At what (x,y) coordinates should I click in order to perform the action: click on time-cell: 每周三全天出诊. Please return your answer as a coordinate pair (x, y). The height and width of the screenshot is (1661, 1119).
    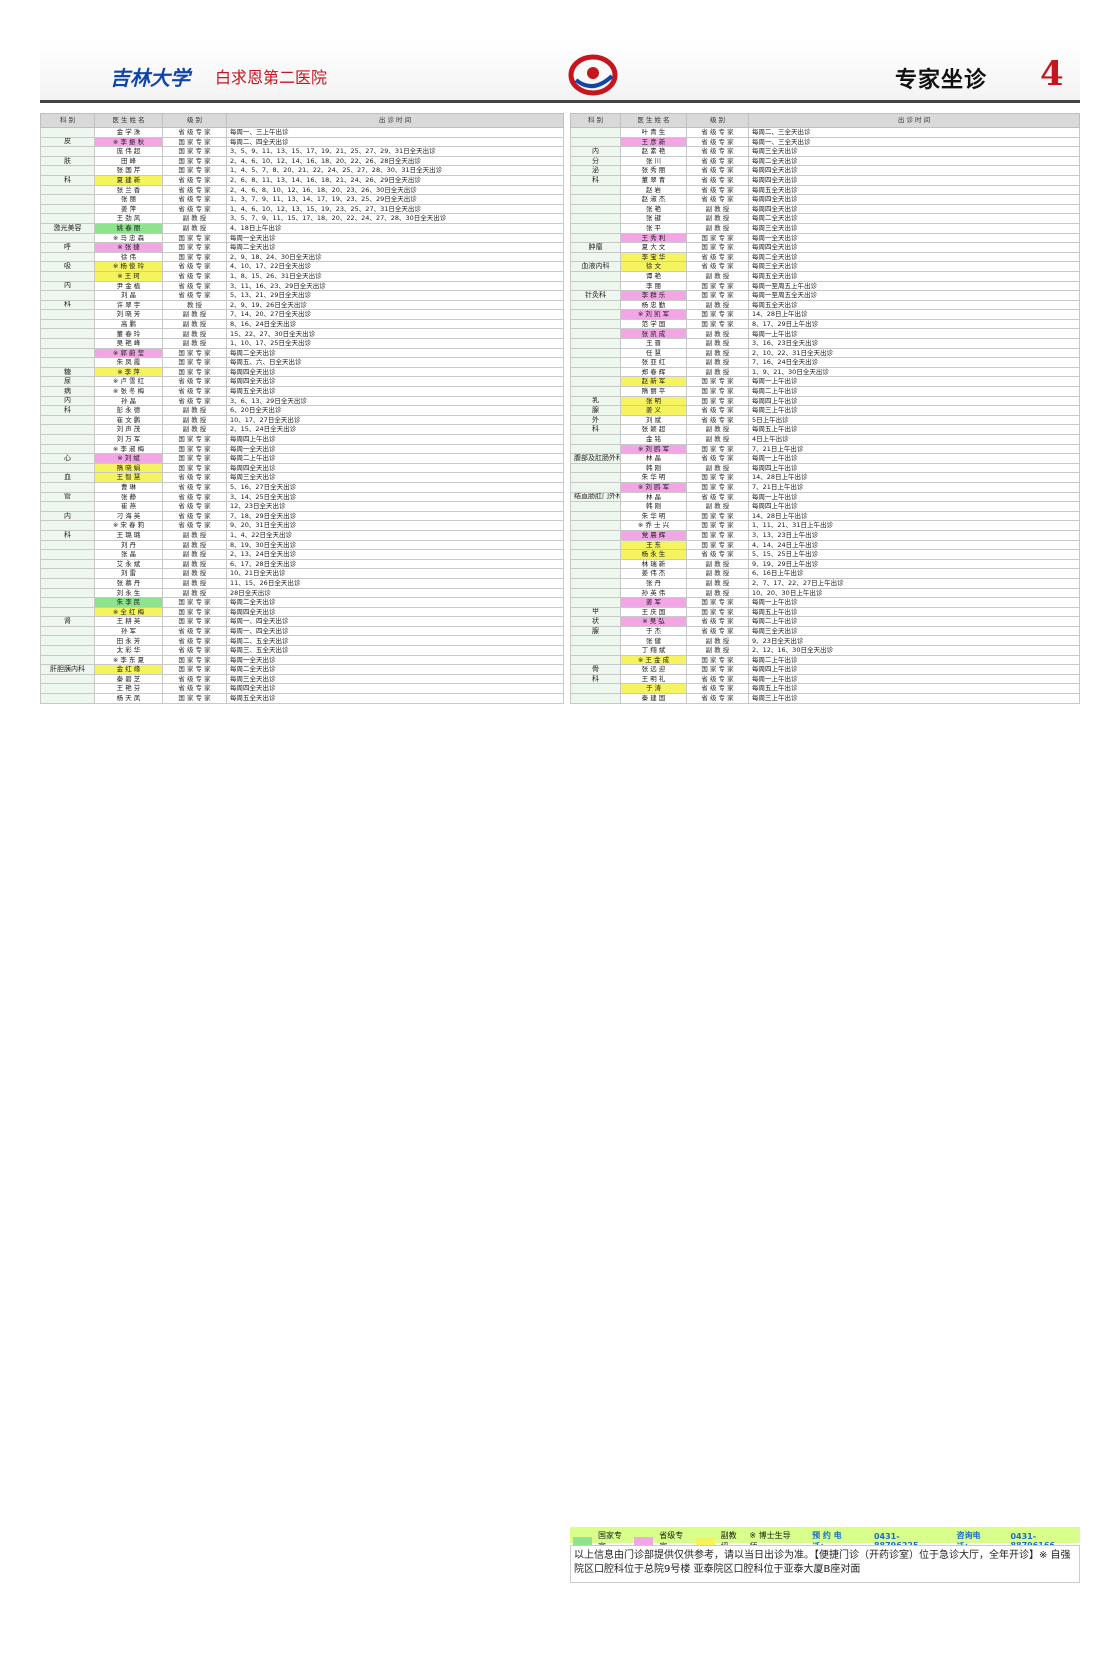
    Looking at the image, I should click on (914, 151).